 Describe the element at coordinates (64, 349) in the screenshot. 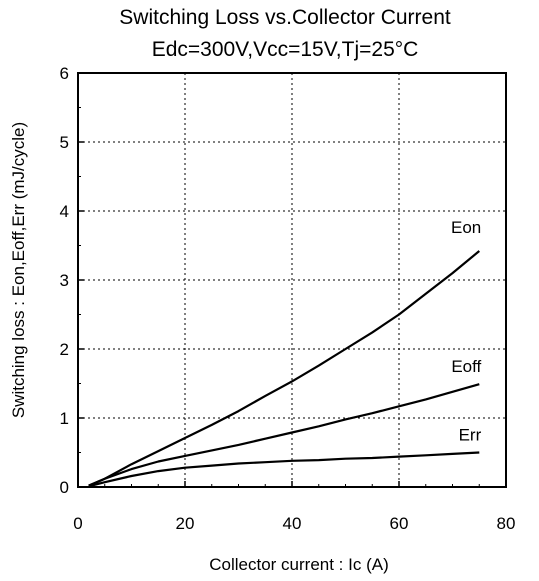

I see `y-tick-label: 2` at that location.